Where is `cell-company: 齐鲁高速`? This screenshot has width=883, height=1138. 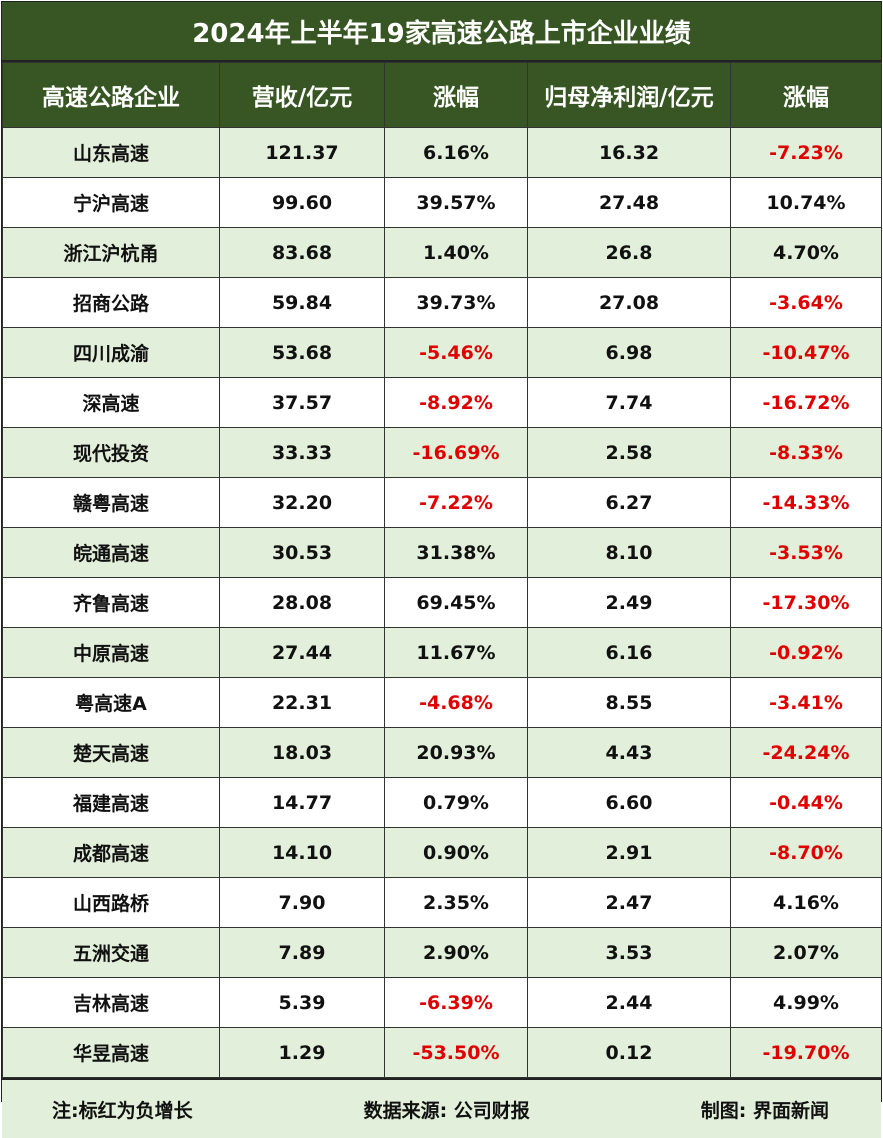 cell-company: 齐鲁高速 is located at coordinates (111, 602).